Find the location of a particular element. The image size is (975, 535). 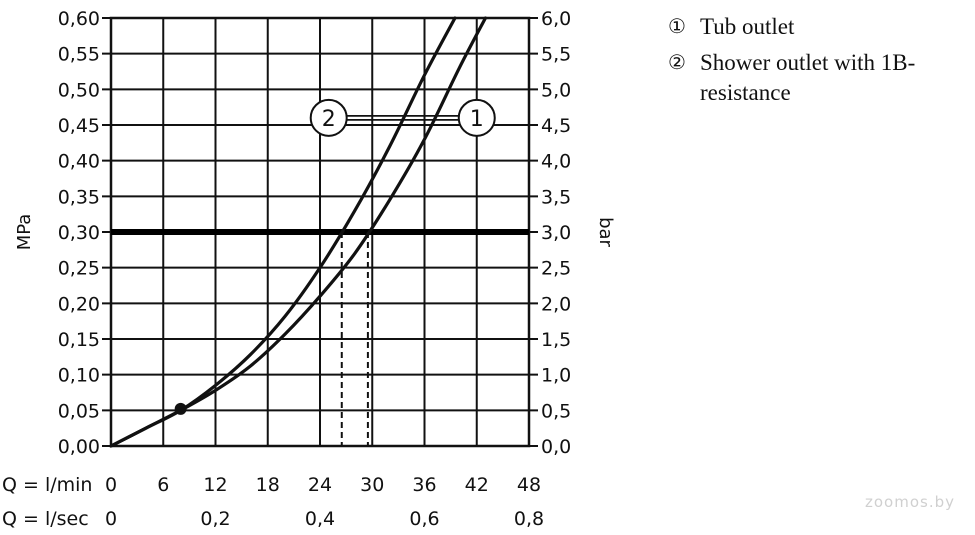

y-tick-label-right: 2,0 is located at coordinates (556, 304).